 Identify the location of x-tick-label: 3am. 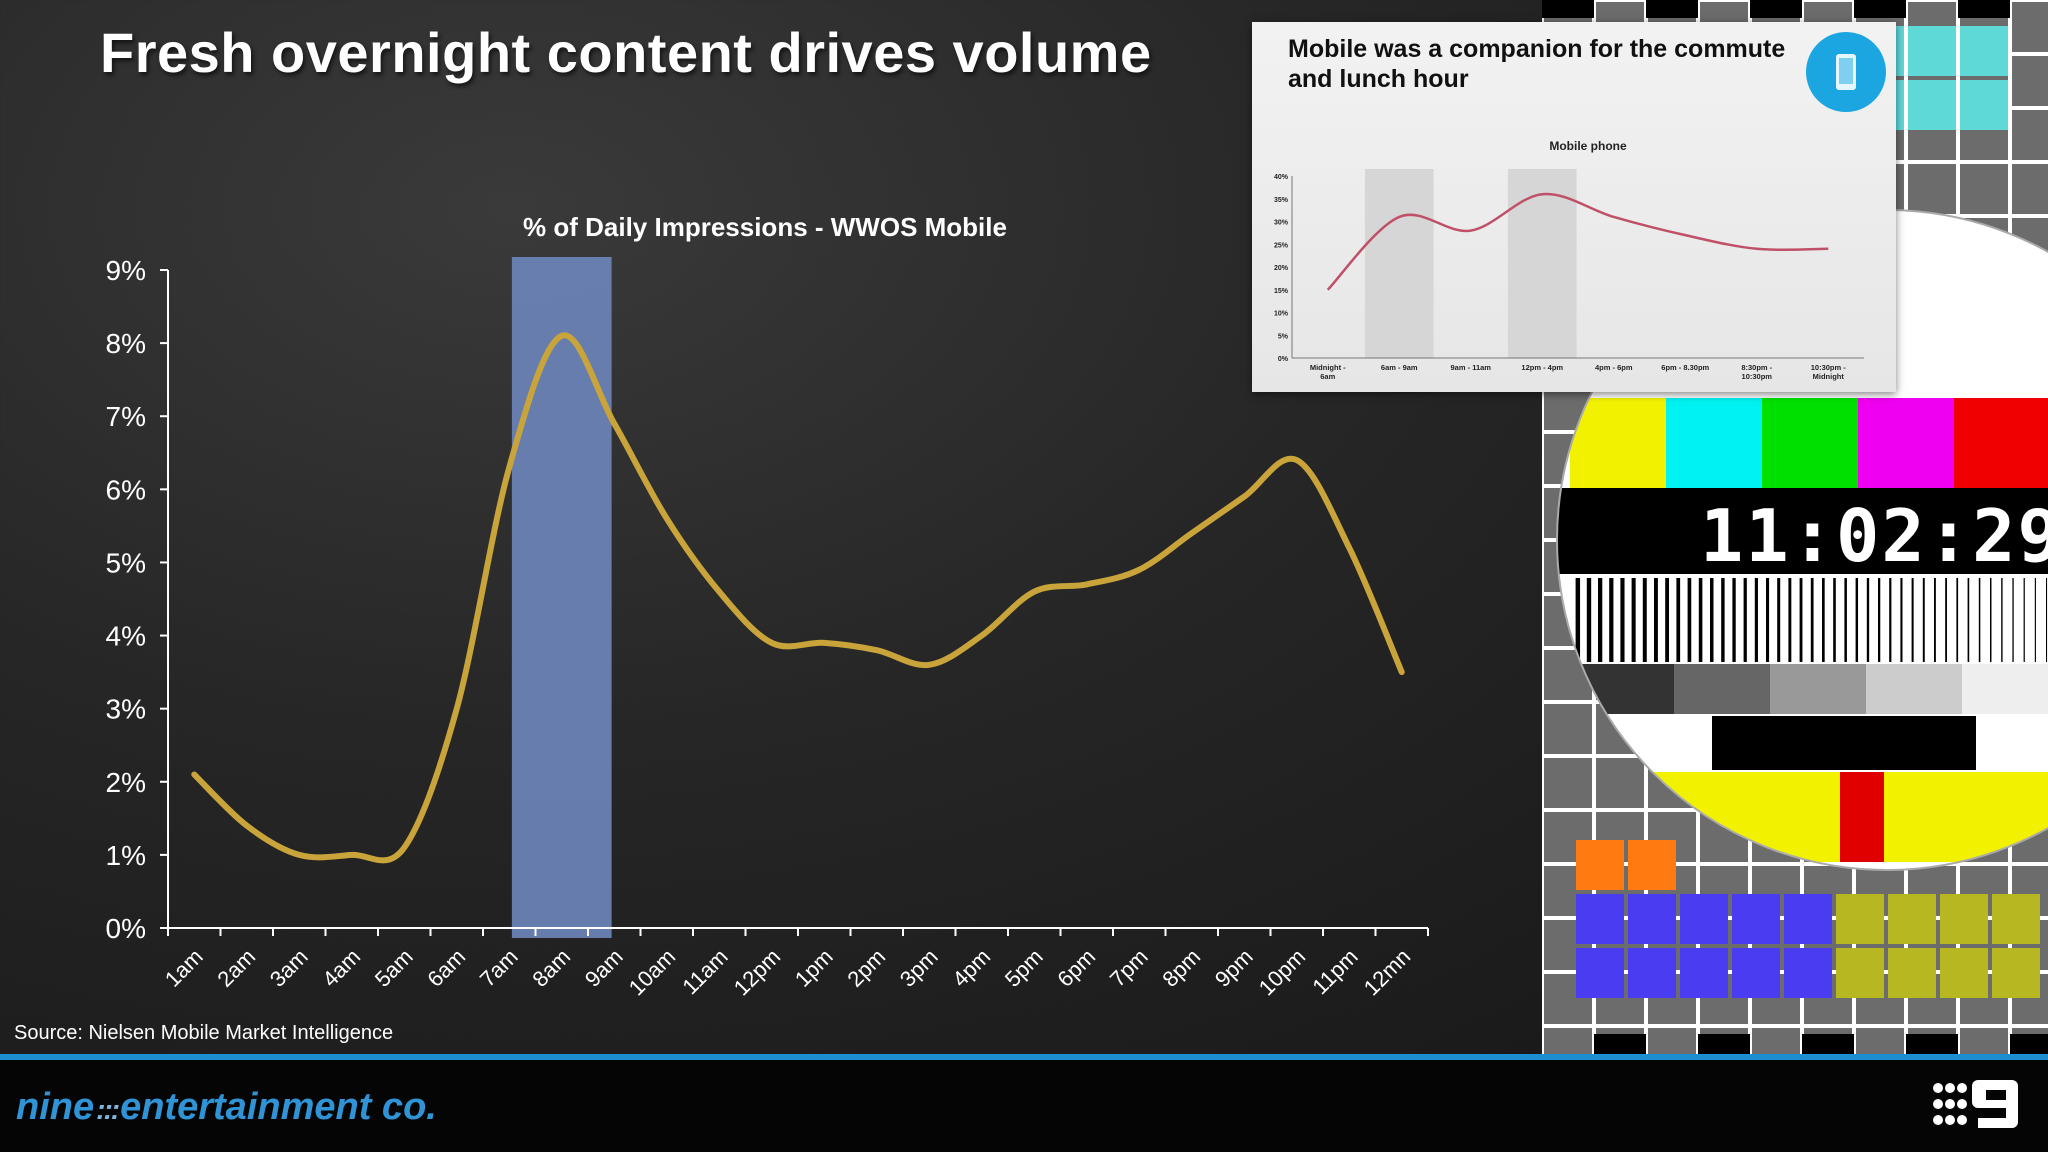
(289, 968).